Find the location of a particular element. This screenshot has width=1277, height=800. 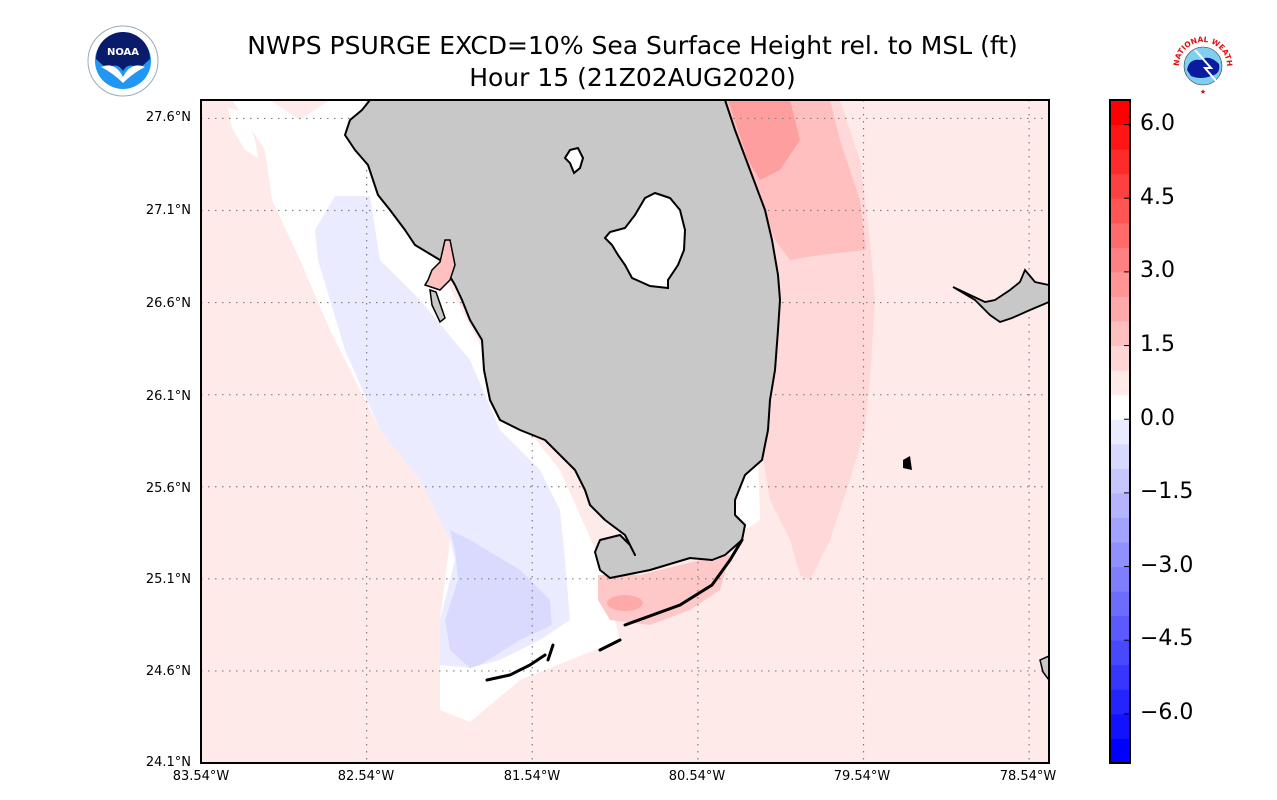

colorbar-tick-label: 4.5 is located at coordinates (1157, 197).